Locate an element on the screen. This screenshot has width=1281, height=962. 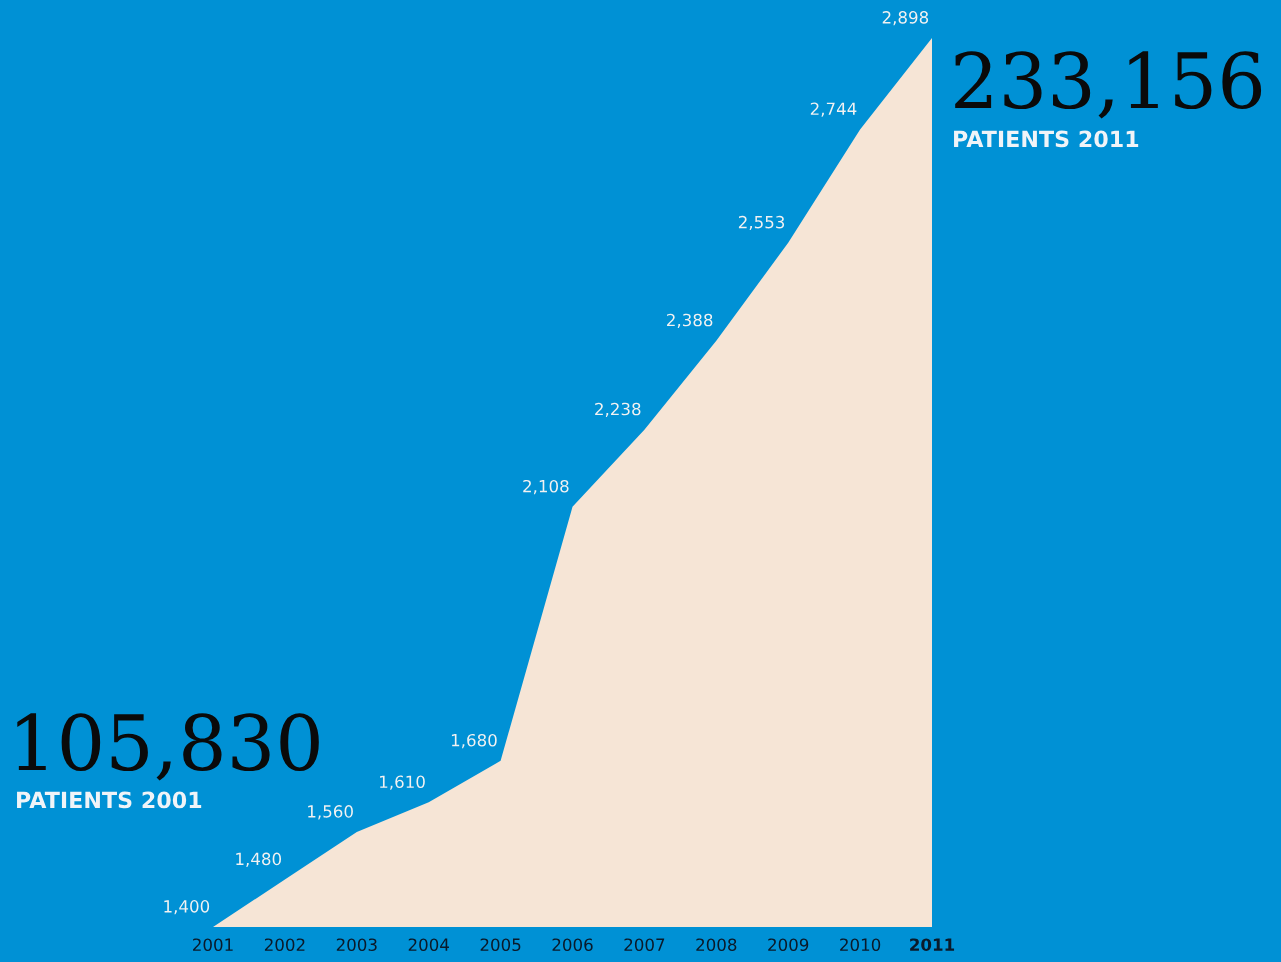
annotation: PATIENTS 2011 is located at coordinates (1046, 139).